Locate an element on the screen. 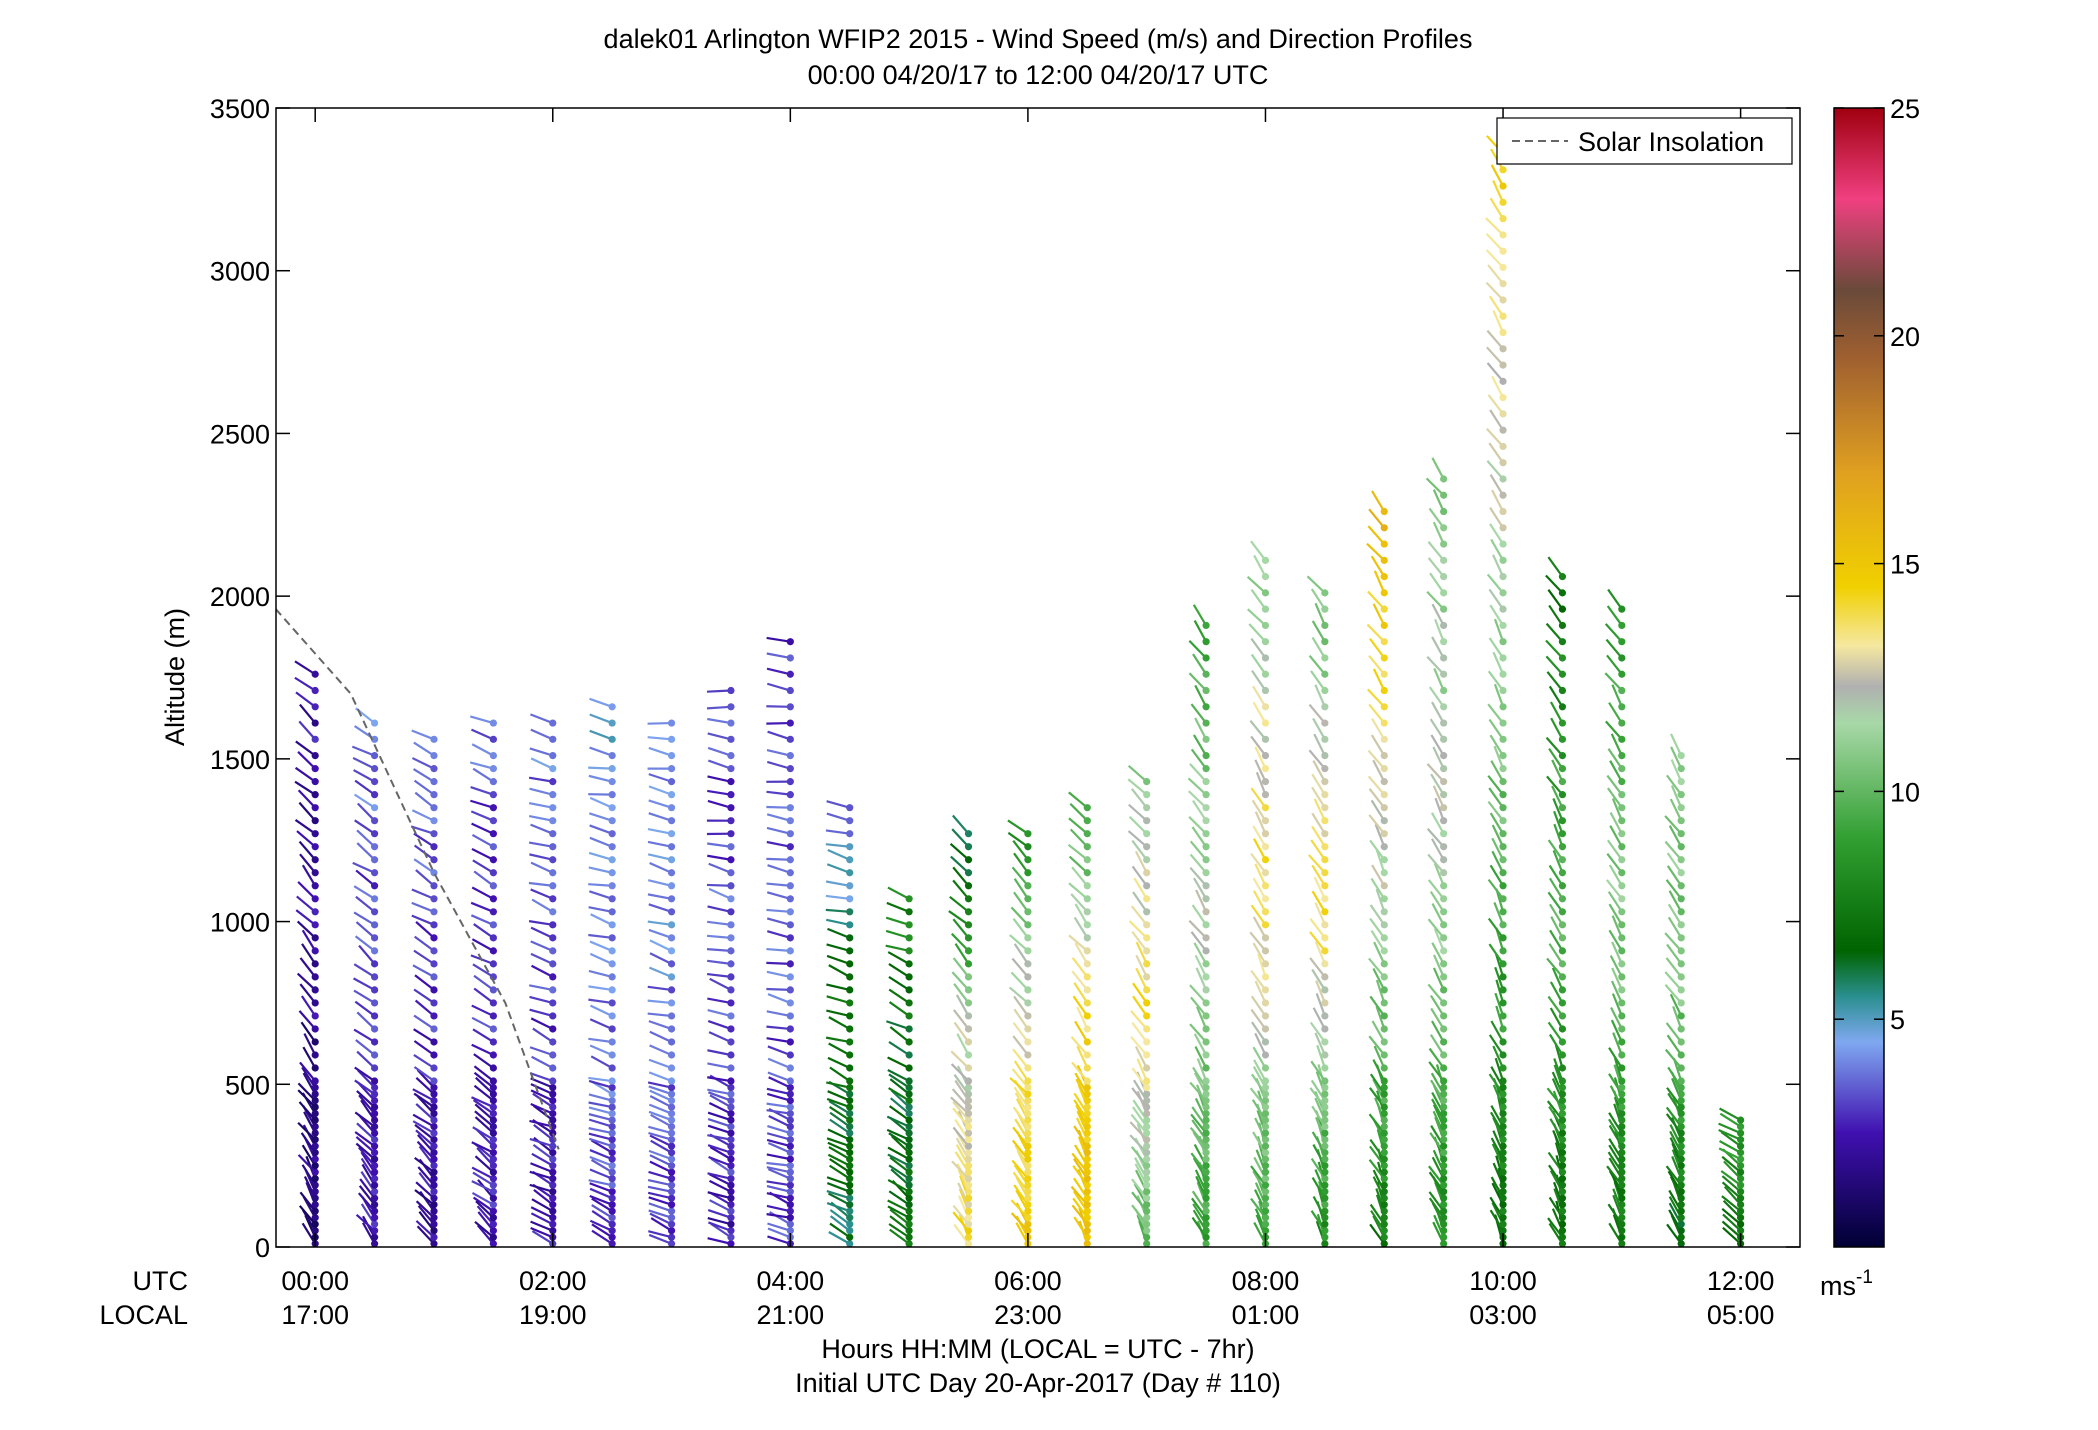 This screenshot has width=2098, height=1430. x-tick-label-utc: 00:00 is located at coordinates (315, 1281).